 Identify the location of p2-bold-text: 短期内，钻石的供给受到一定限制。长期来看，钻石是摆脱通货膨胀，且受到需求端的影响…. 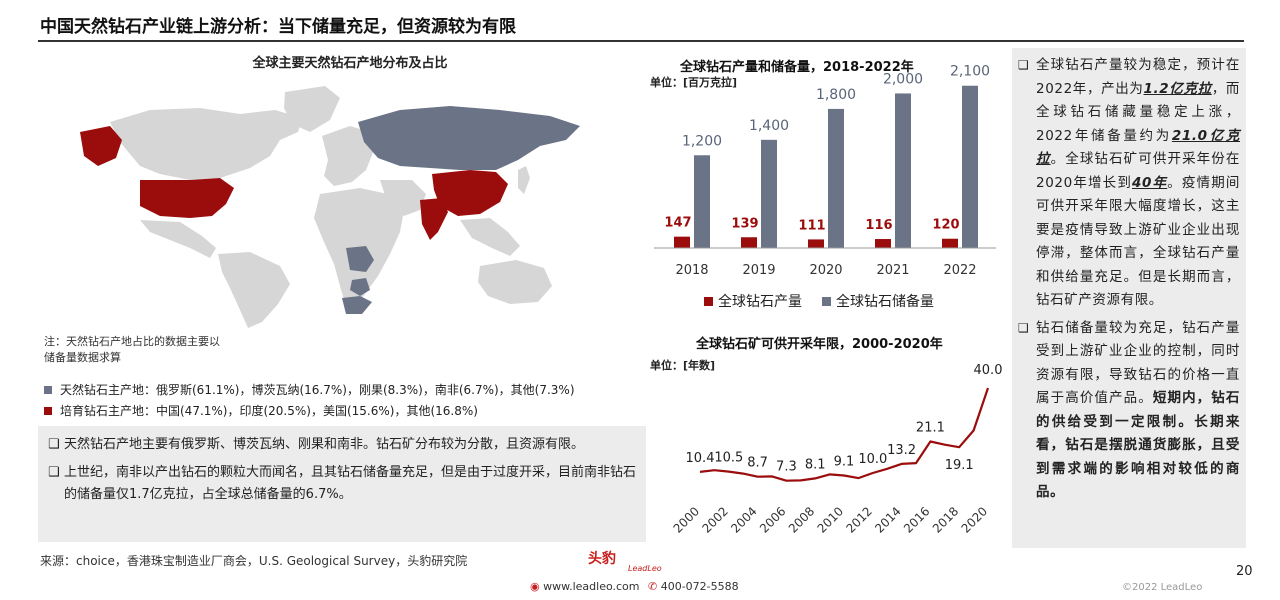
(1138, 445).